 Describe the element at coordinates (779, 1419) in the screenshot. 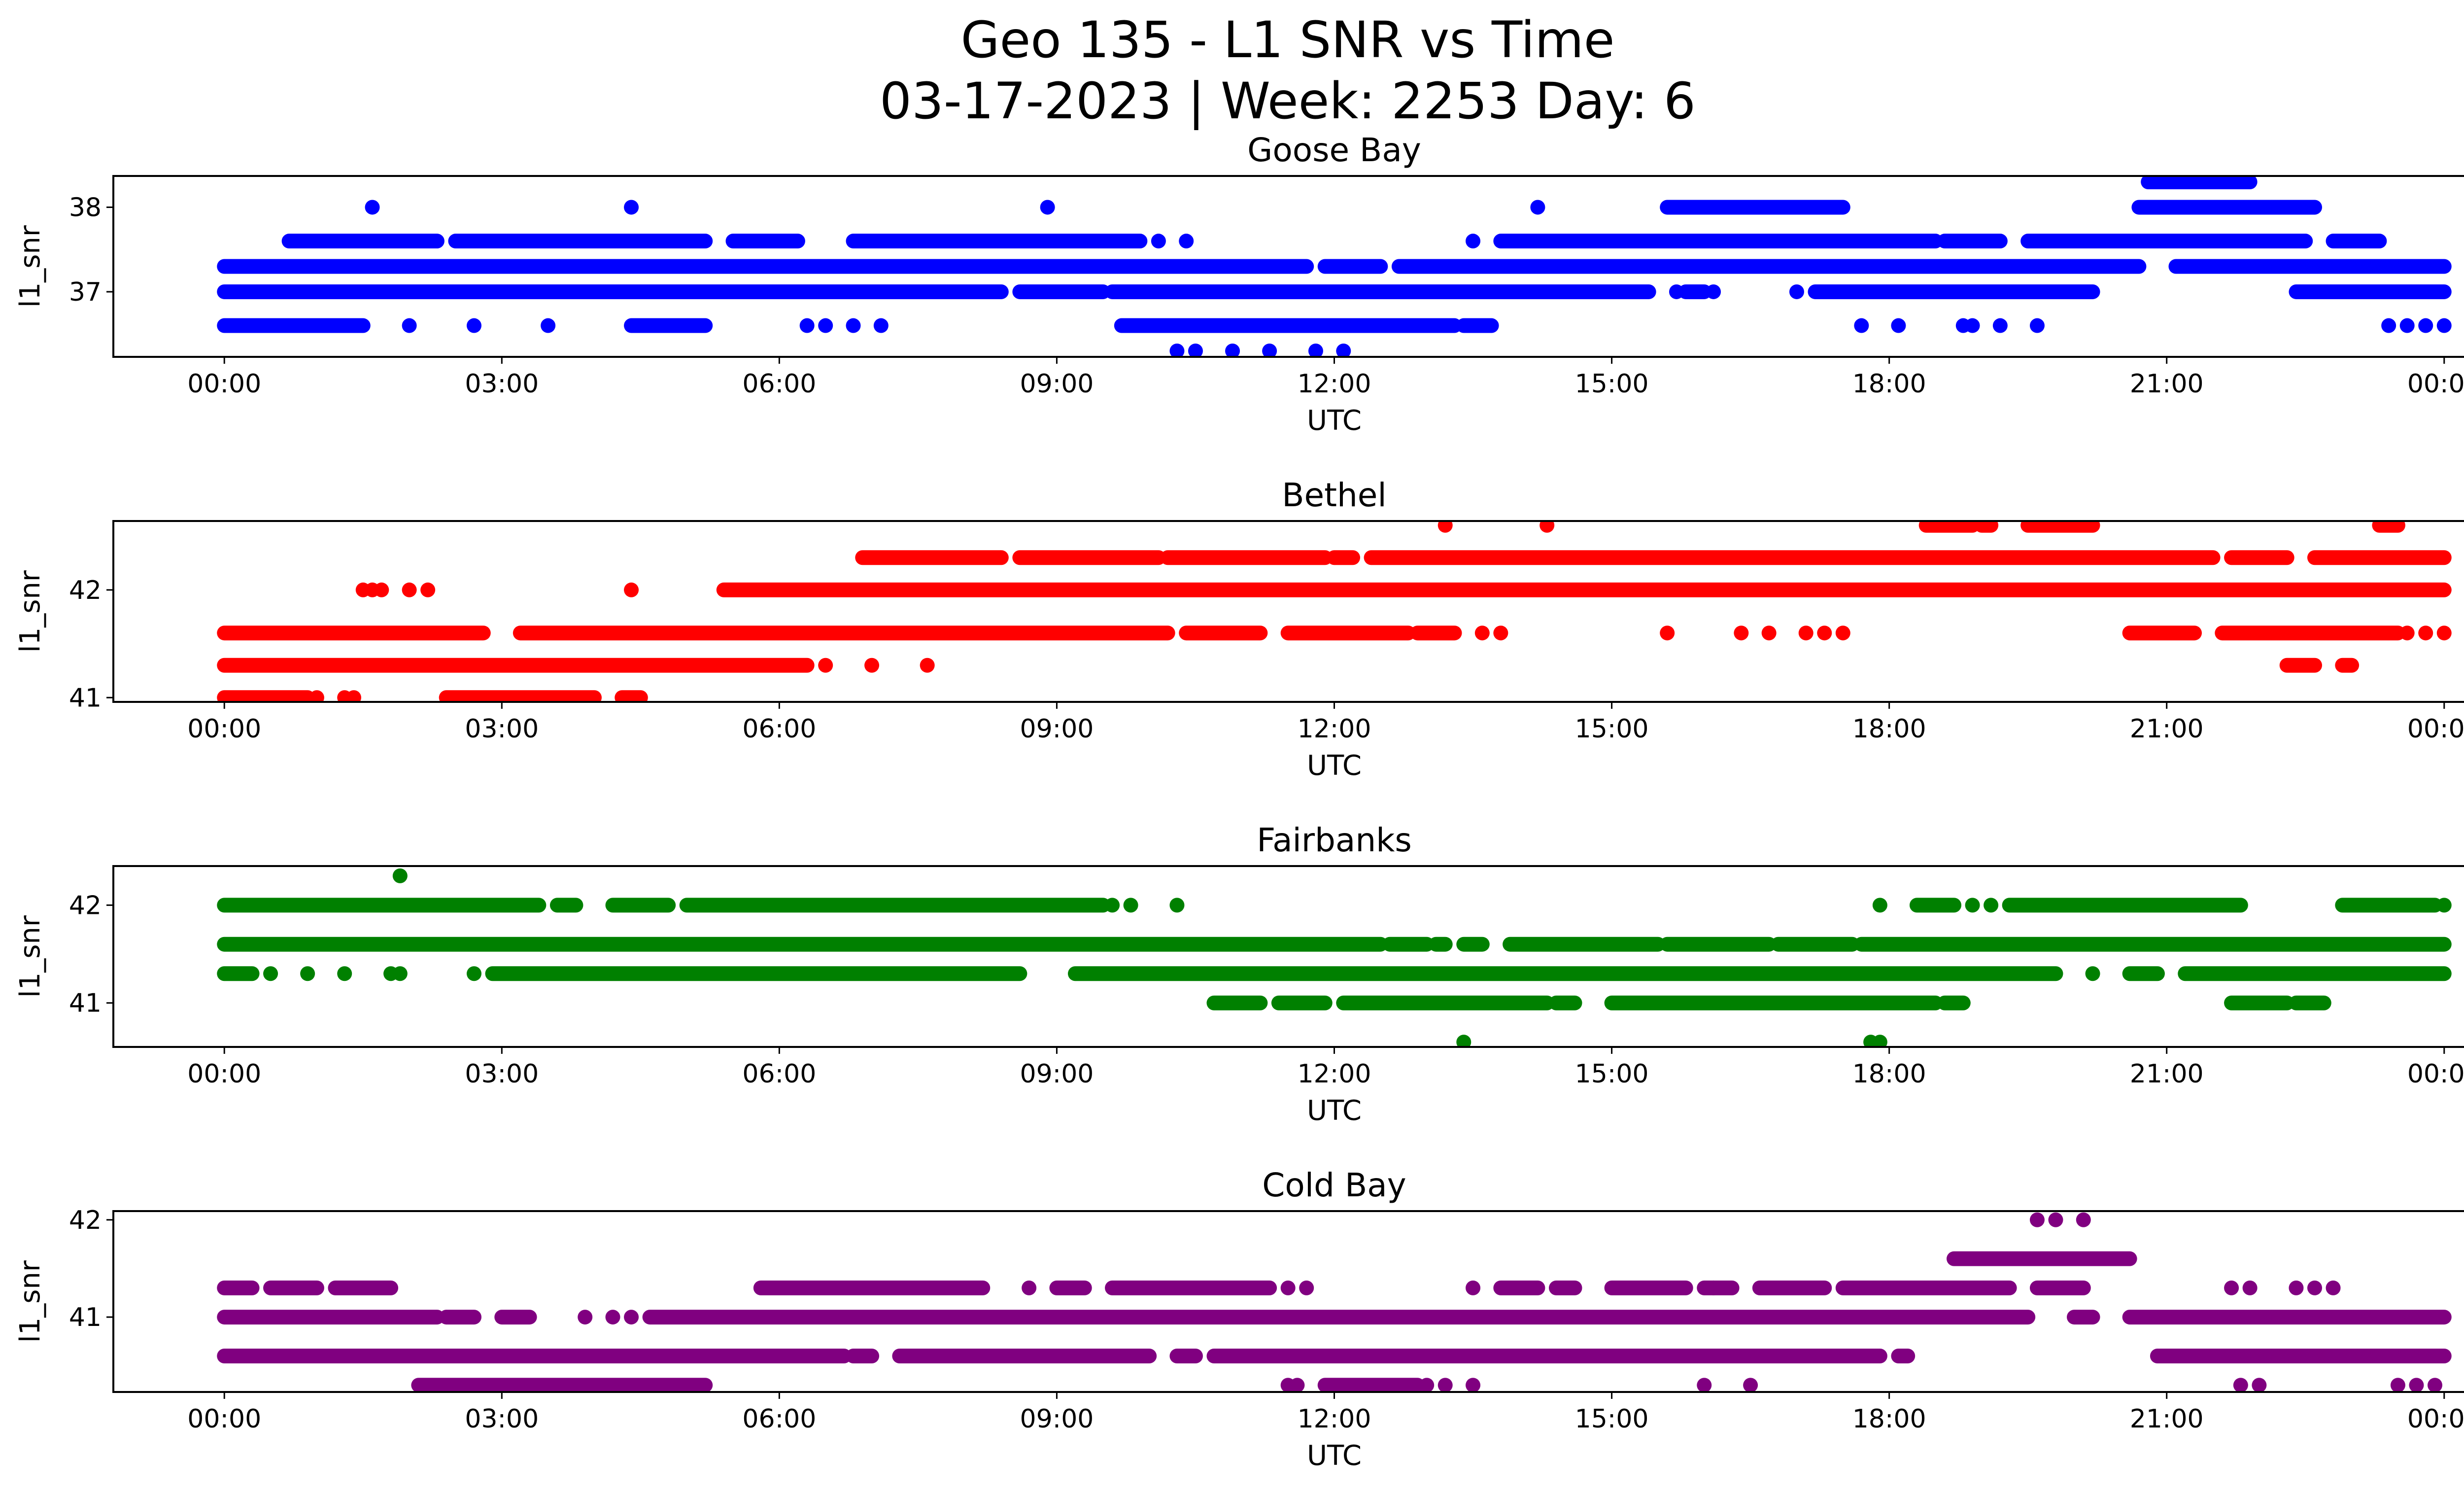

I see `x-tick-label: 06:00` at that location.